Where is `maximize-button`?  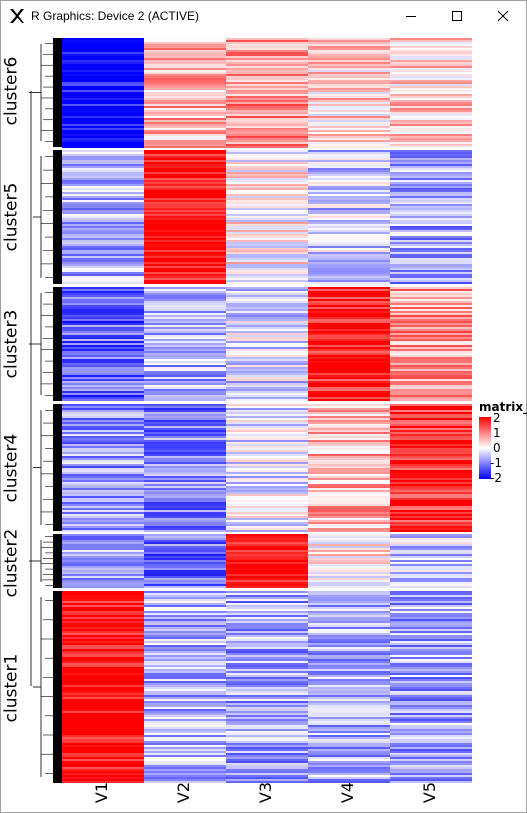
maximize-button is located at coordinates (457, 16).